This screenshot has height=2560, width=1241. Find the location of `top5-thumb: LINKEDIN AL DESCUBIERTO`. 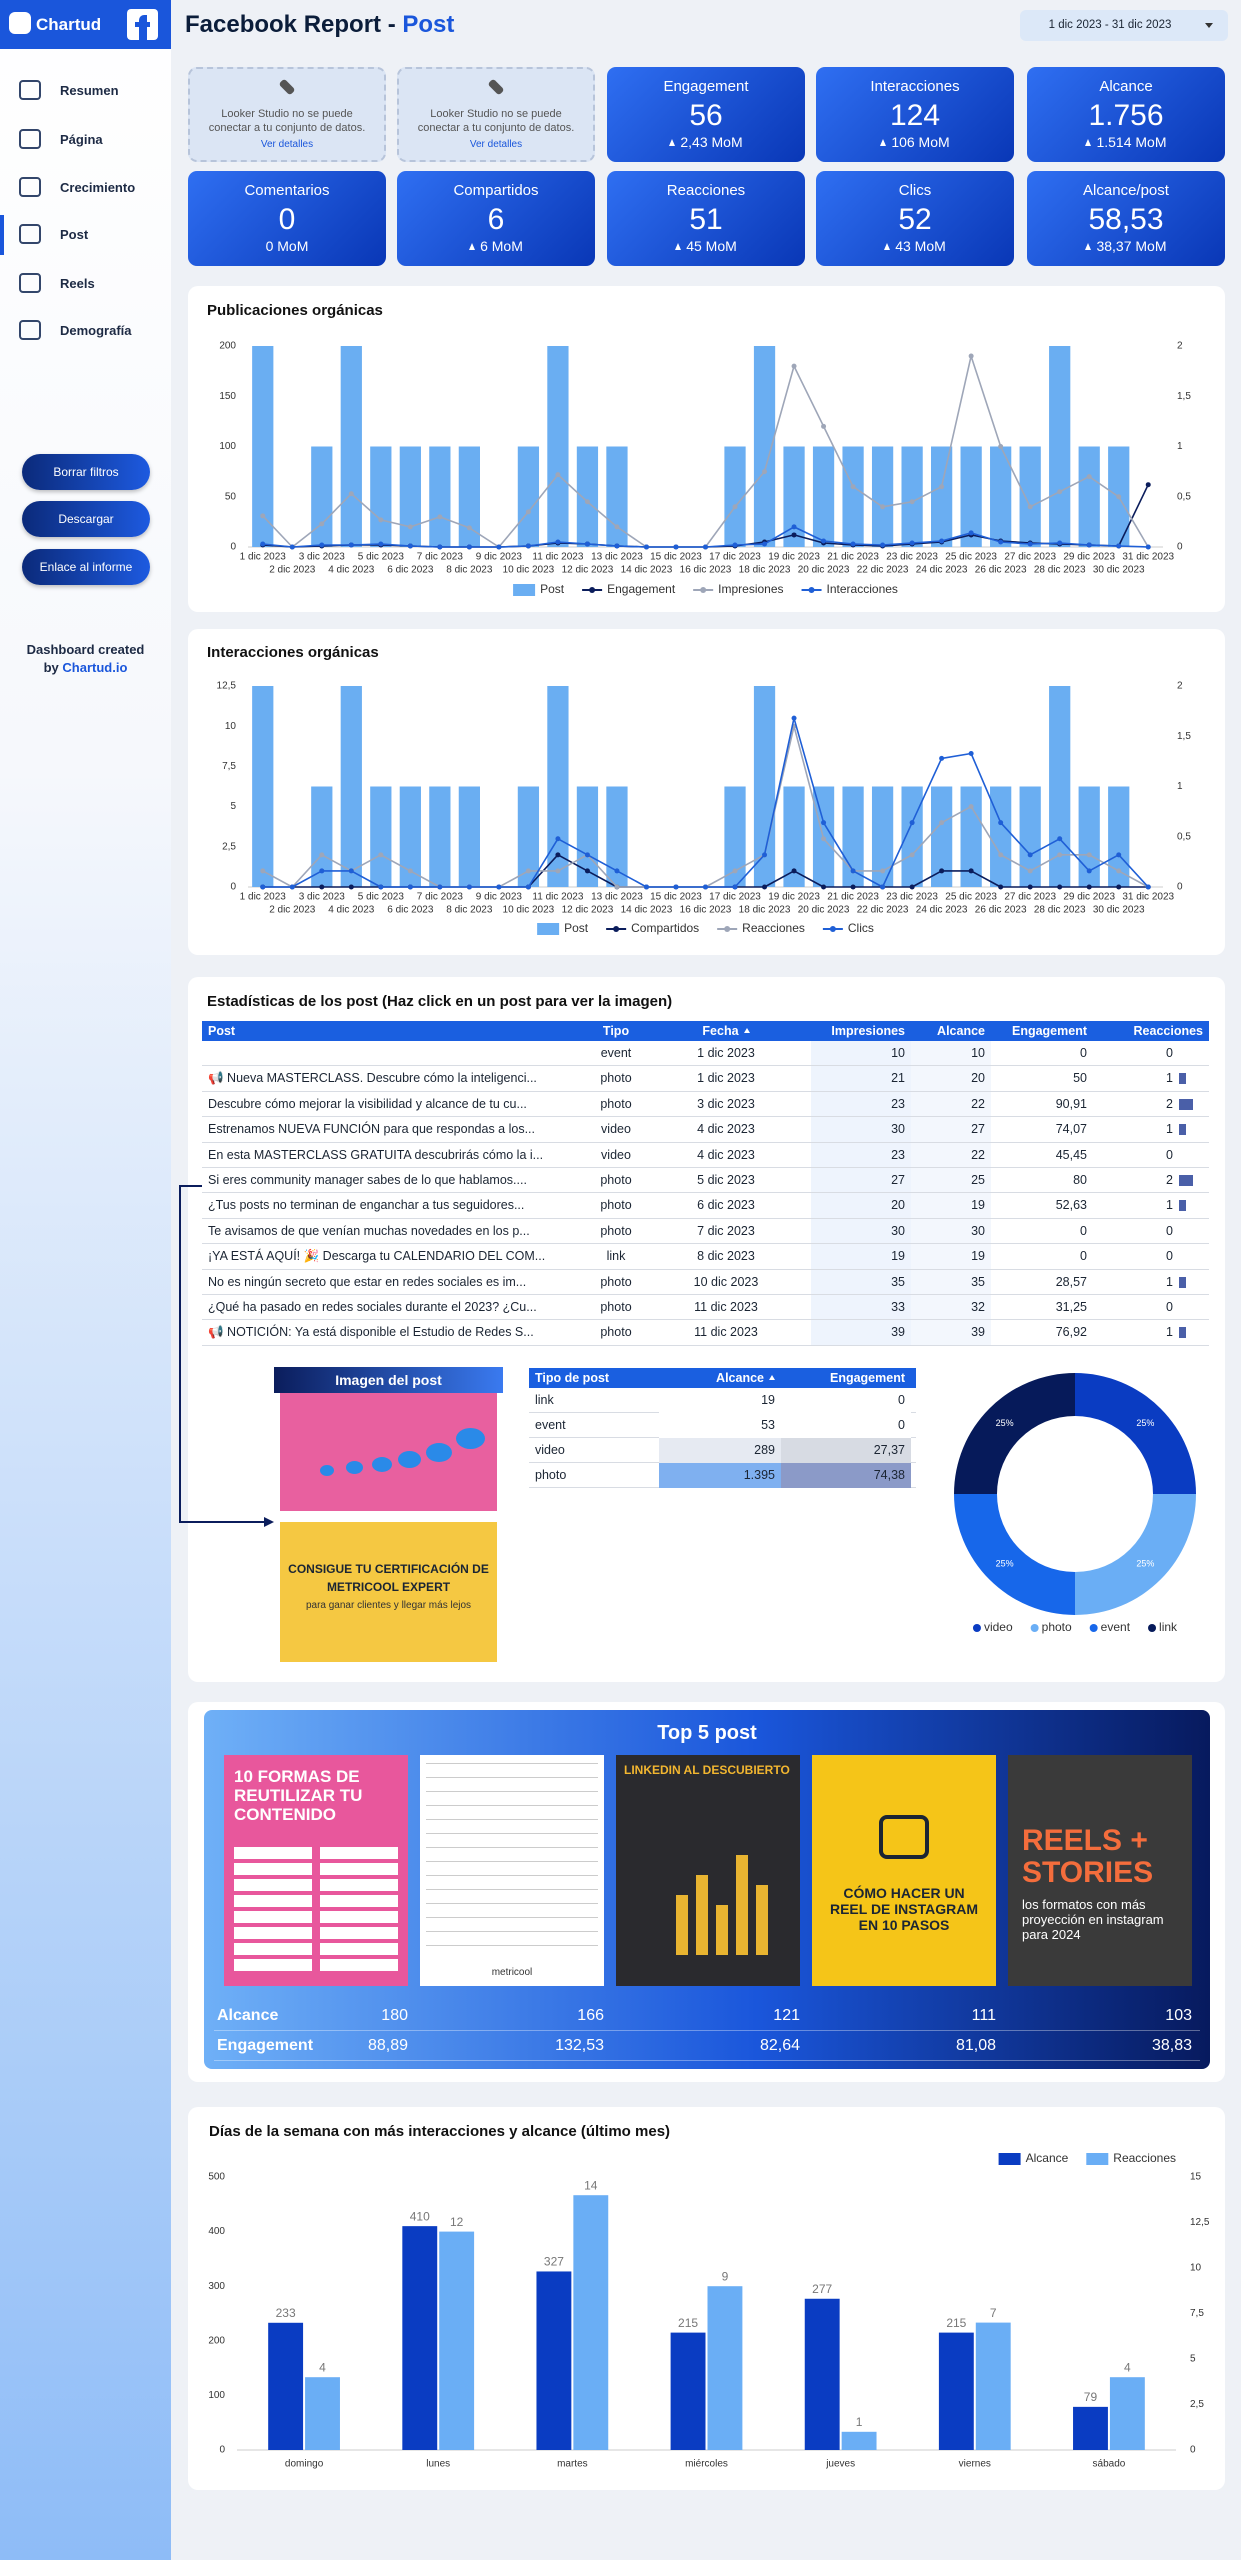

top5-thumb: LINKEDIN AL DESCUBIERTO is located at coordinates (708, 1870).